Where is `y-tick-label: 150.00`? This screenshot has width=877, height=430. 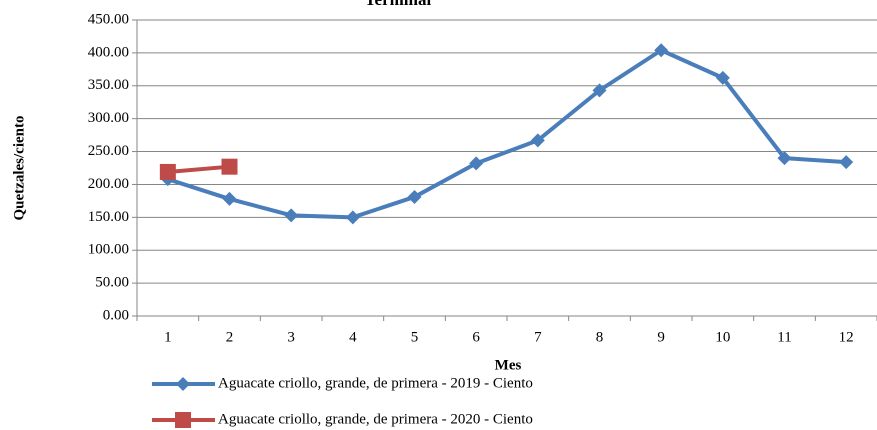
y-tick-label: 150.00 is located at coordinates (108, 217).